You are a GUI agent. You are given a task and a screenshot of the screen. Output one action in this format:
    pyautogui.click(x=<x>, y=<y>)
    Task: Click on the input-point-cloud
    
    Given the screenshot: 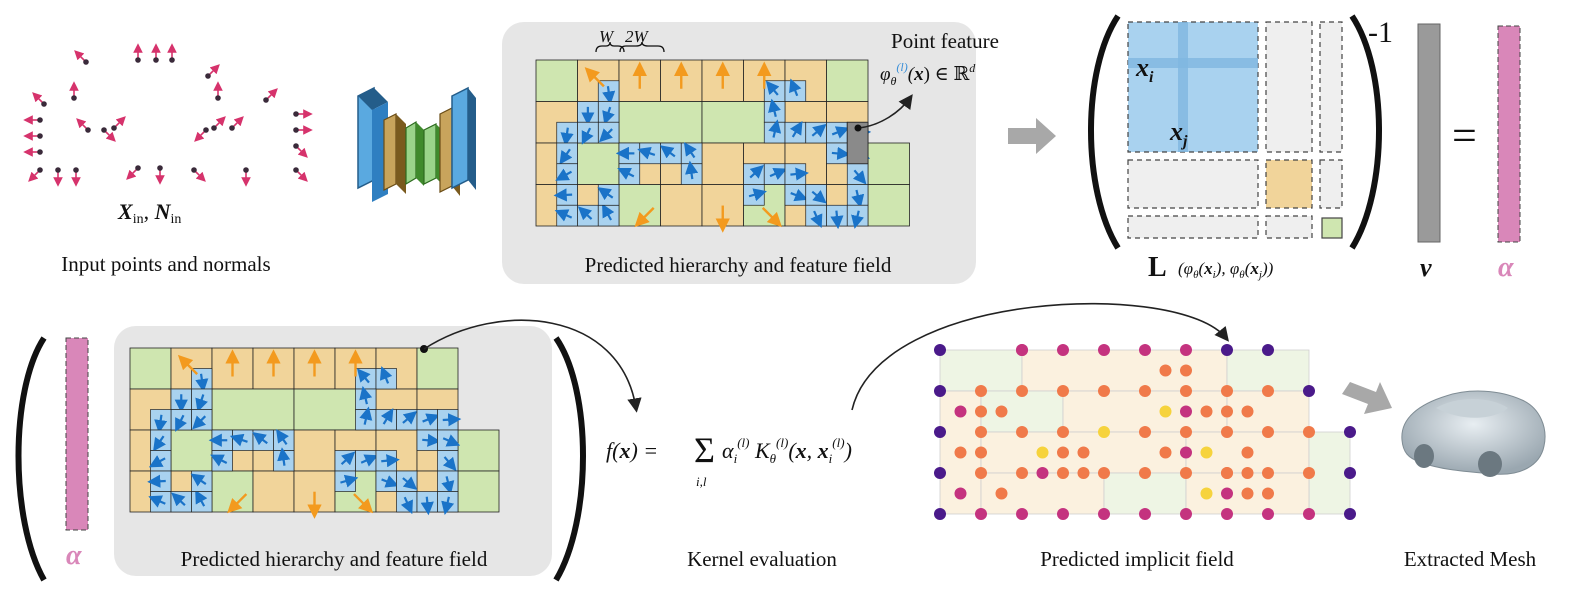 What is the action you would take?
    pyautogui.click(x=168, y=115)
    